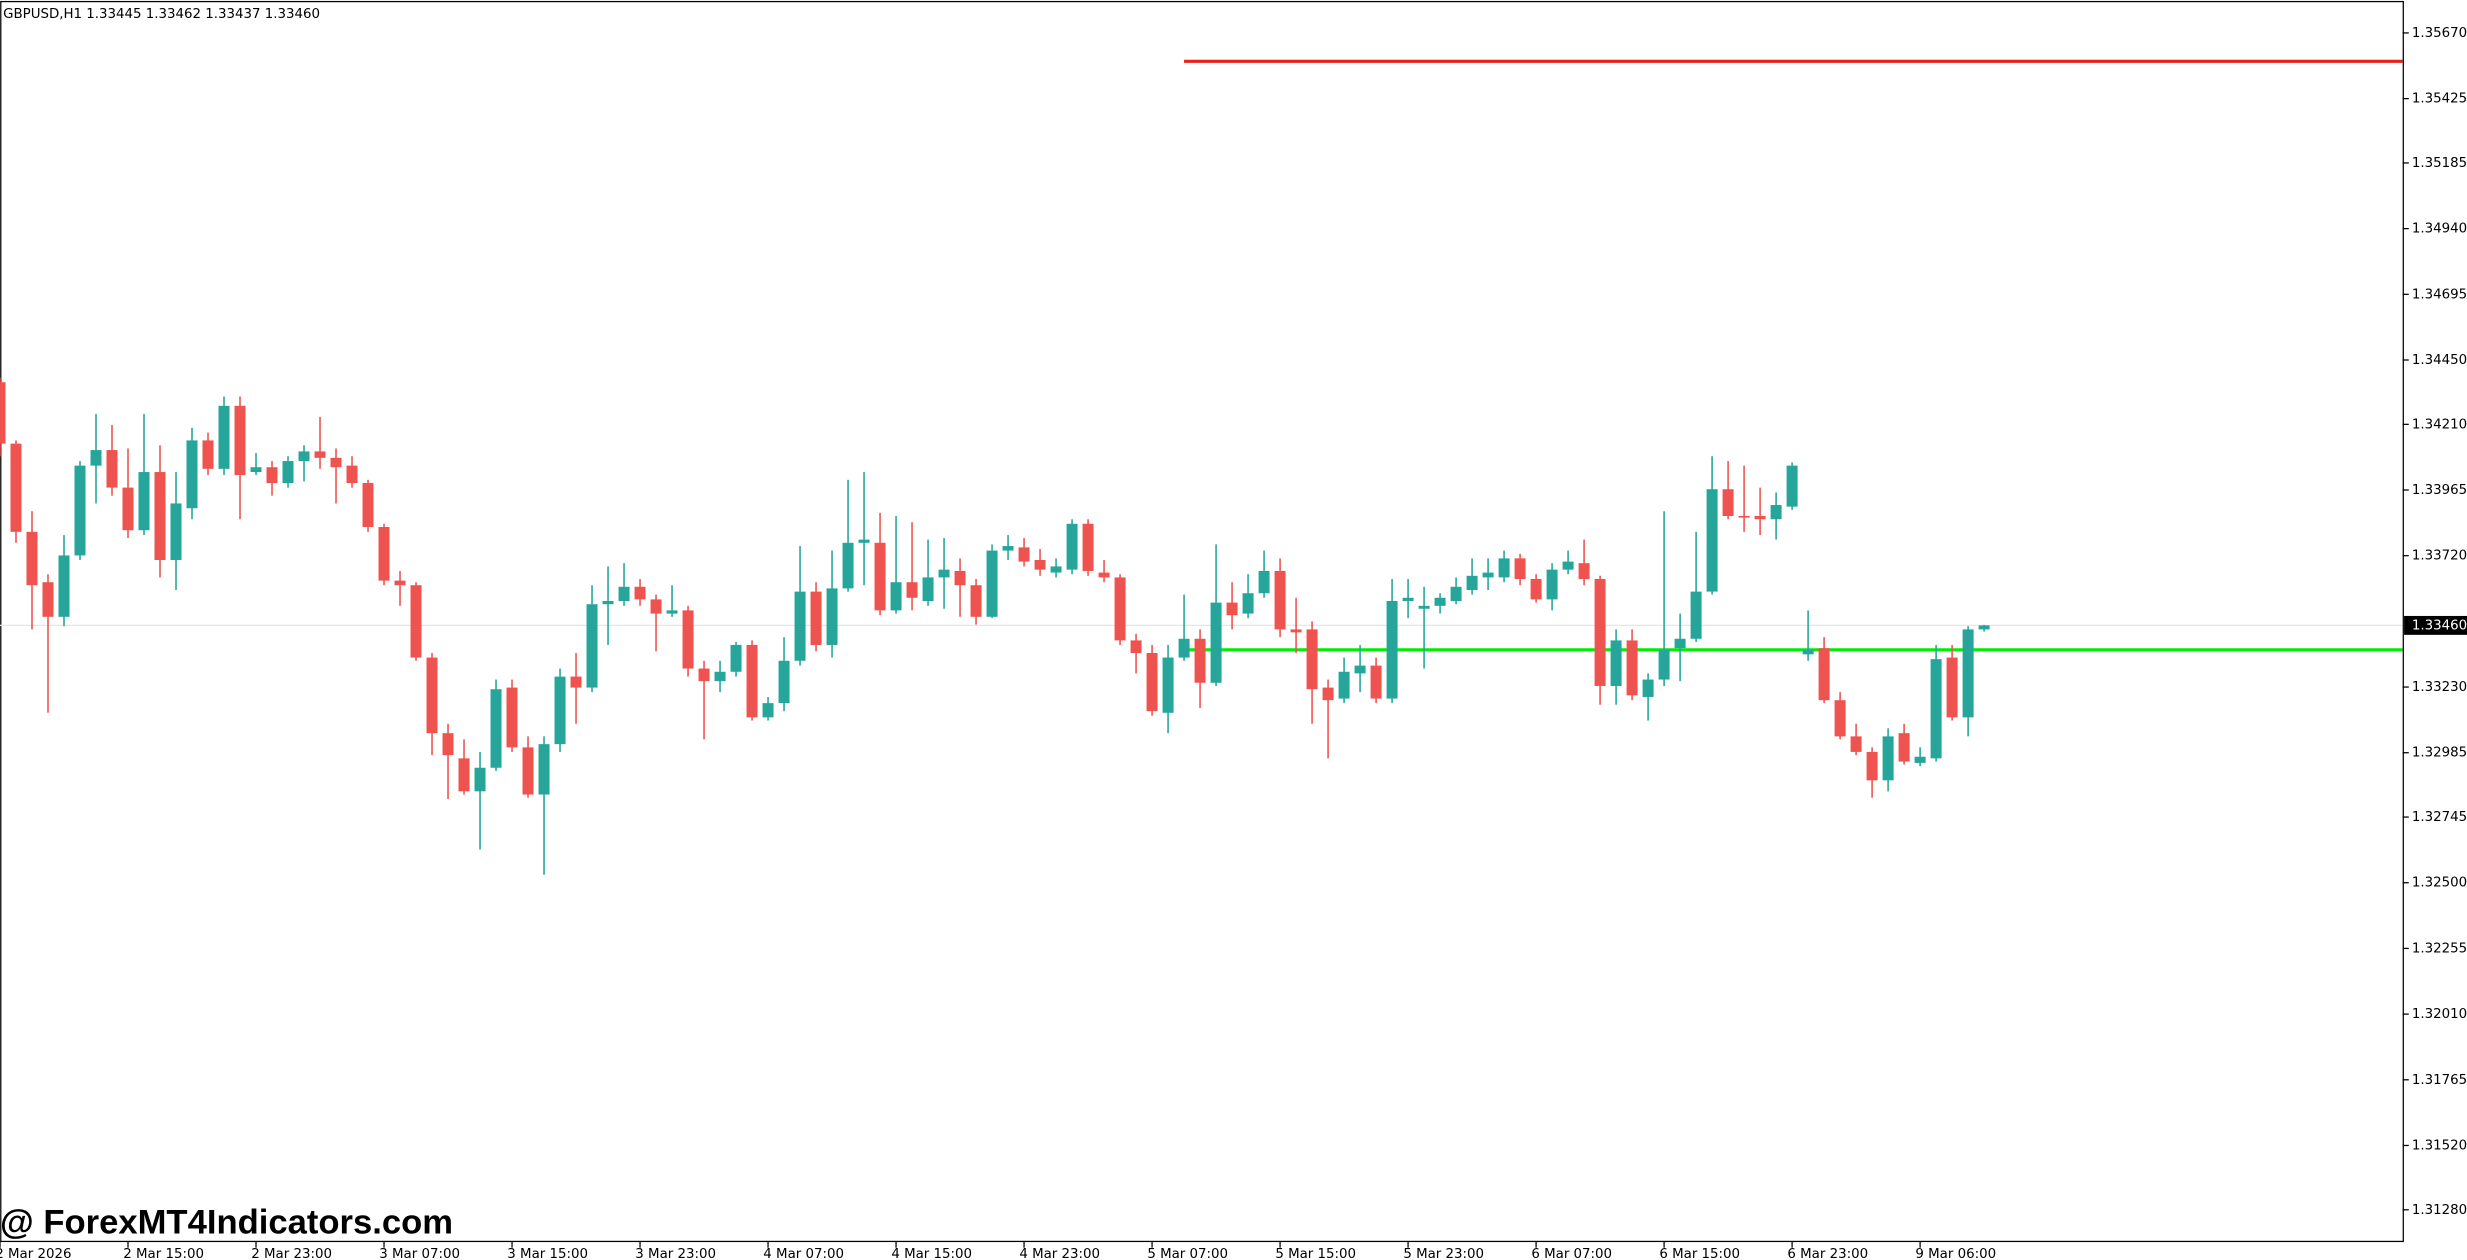  I want to click on y-tick-label: 1.33230, so click(2439, 687).